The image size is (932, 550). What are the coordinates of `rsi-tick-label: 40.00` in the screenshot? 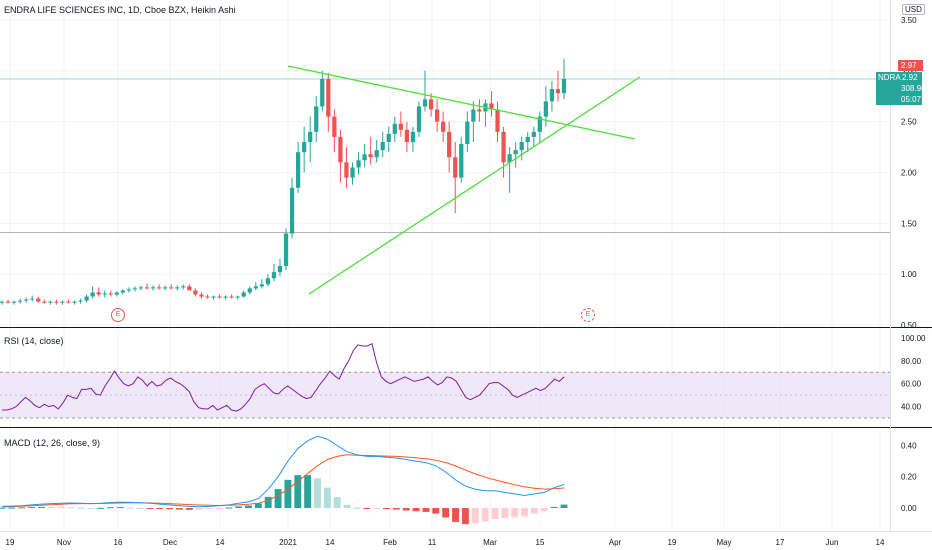 It's located at (911, 407).